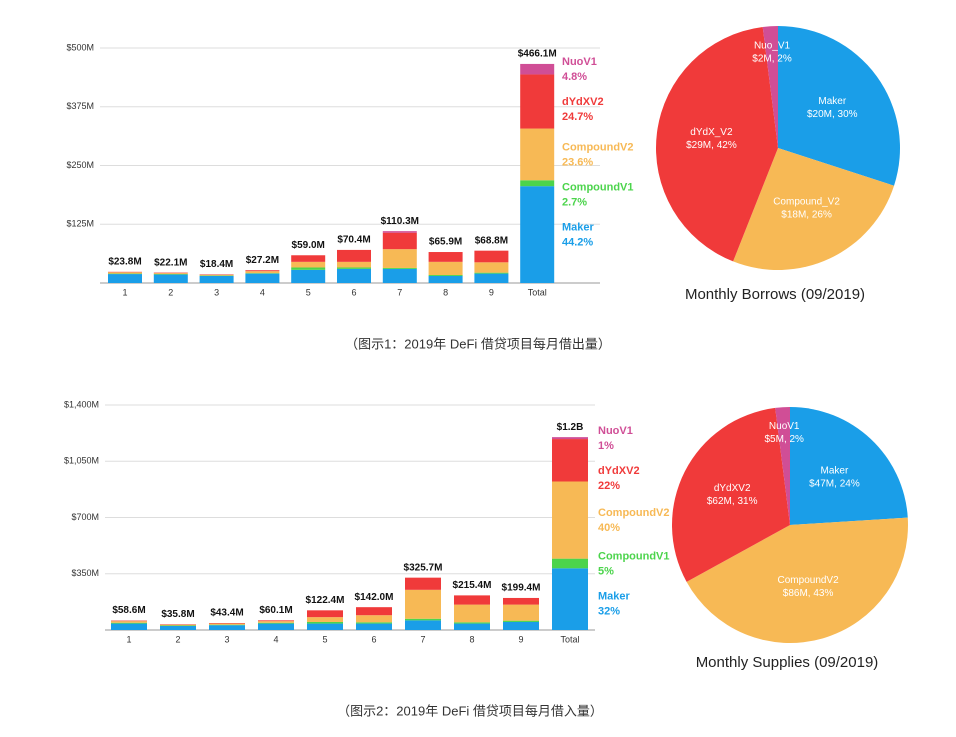  What do you see at coordinates (81, 461) in the screenshot?
I see `y-tick-label: $1,050M` at bounding box center [81, 461].